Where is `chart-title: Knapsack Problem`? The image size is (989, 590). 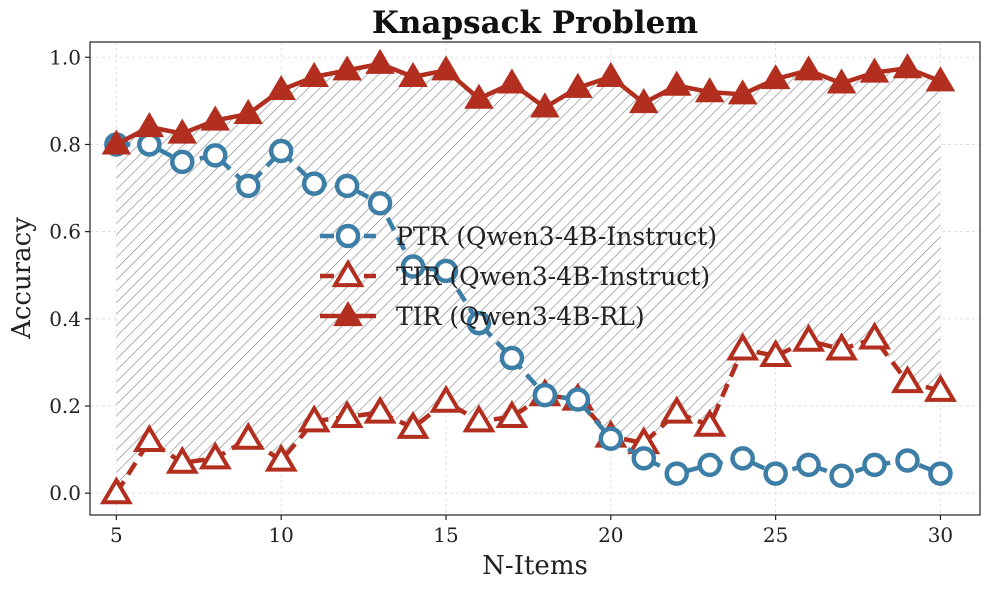 chart-title: Knapsack Problem is located at coordinates (535, 23).